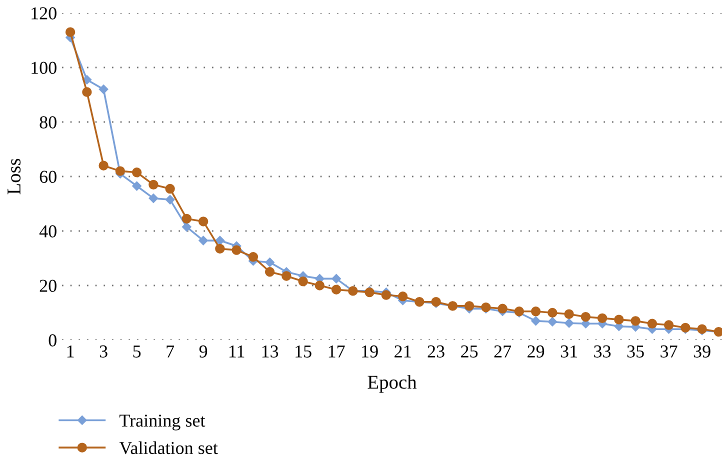 The height and width of the screenshot is (474, 722). Describe the element at coordinates (503, 351) in the screenshot. I see `x-tick-label: 27` at that location.